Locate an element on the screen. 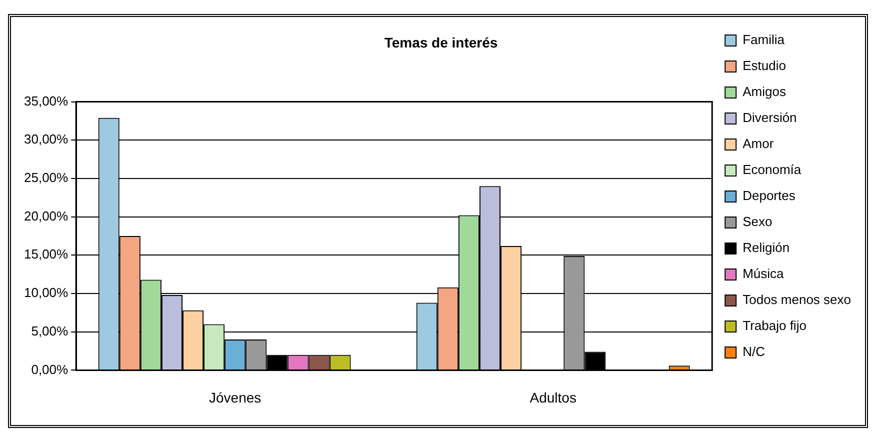 The image size is (874, 432). legend-label: Diversión is located at coordinates (769, 118).